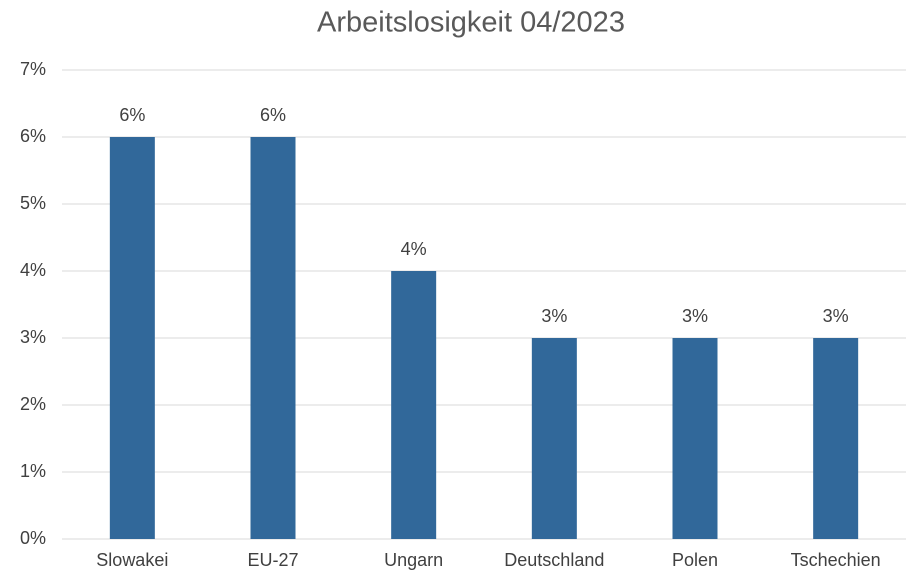  What do you see at coordinates (33, 538) in the screenshot?
I see `y-tick-label: 0%` at bounding box center [33, 538].